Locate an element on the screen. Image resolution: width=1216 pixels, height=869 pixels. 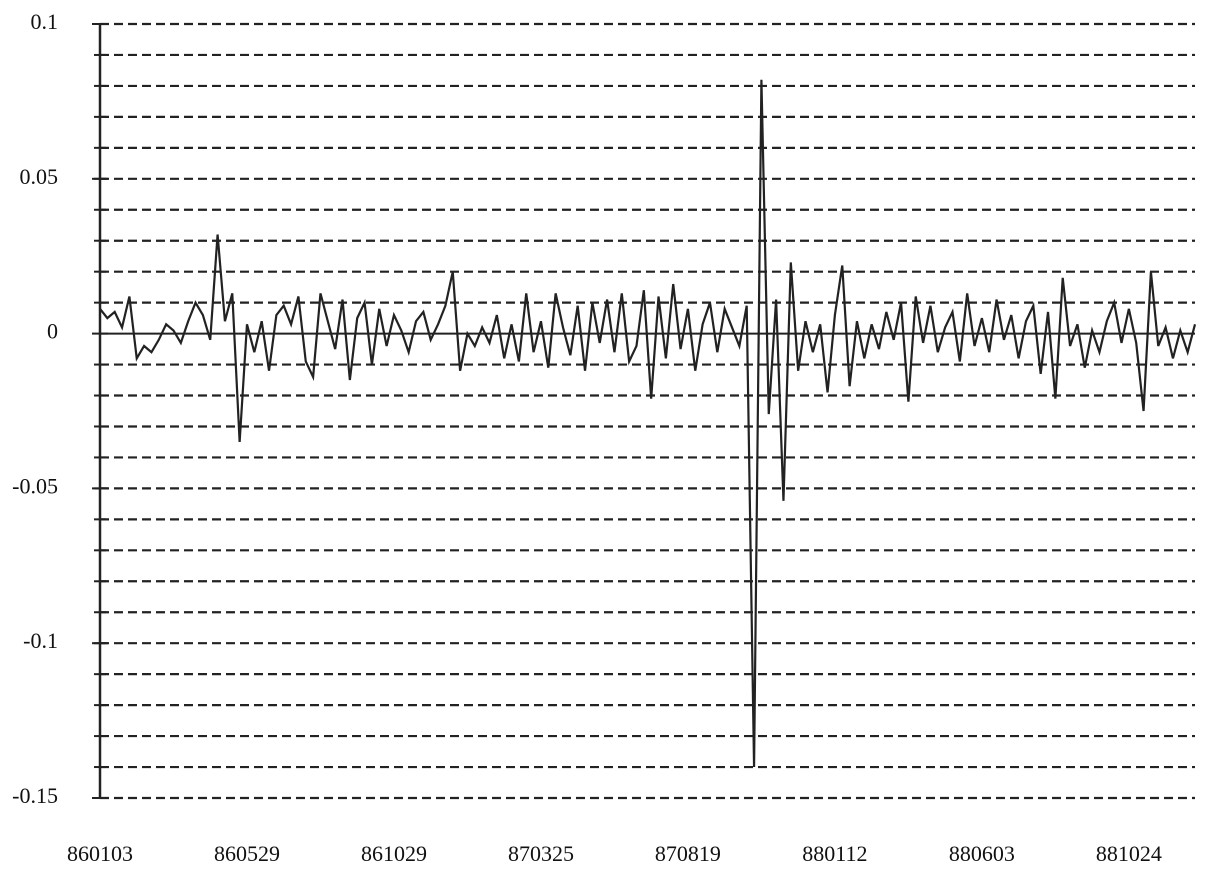
y-tick-label: -0.1 is located at coordinates (40, 640).